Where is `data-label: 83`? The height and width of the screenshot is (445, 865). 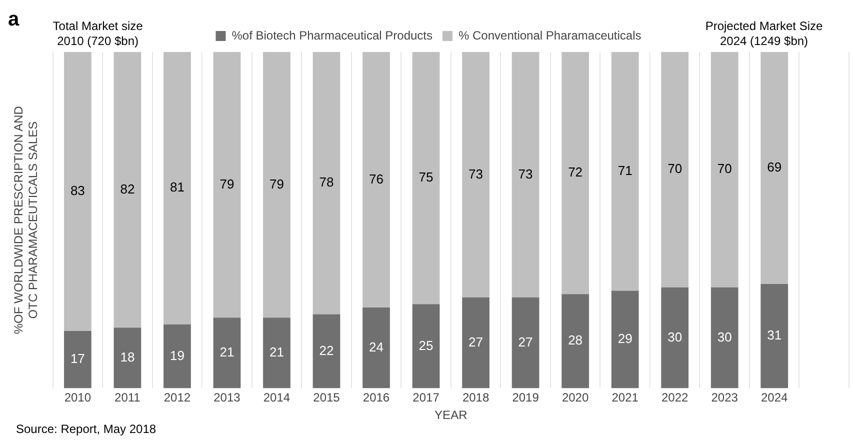 data-label: 83 is located at coordinates (77, 190).